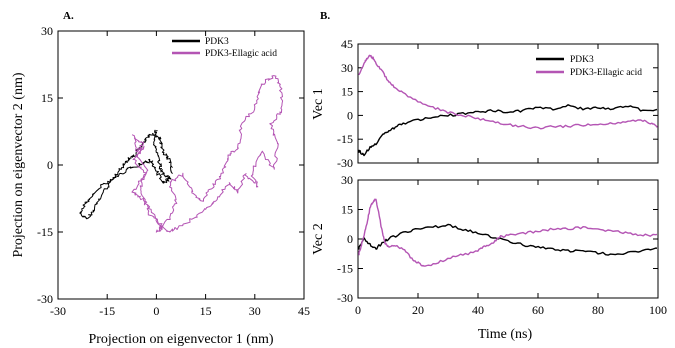 This screenshot has height=348, width=675. What do you see at coordinates (345, 139) in the screenshot?
I see `panel-b-top-ytick-label: -15` at bounding box center [345, 139].